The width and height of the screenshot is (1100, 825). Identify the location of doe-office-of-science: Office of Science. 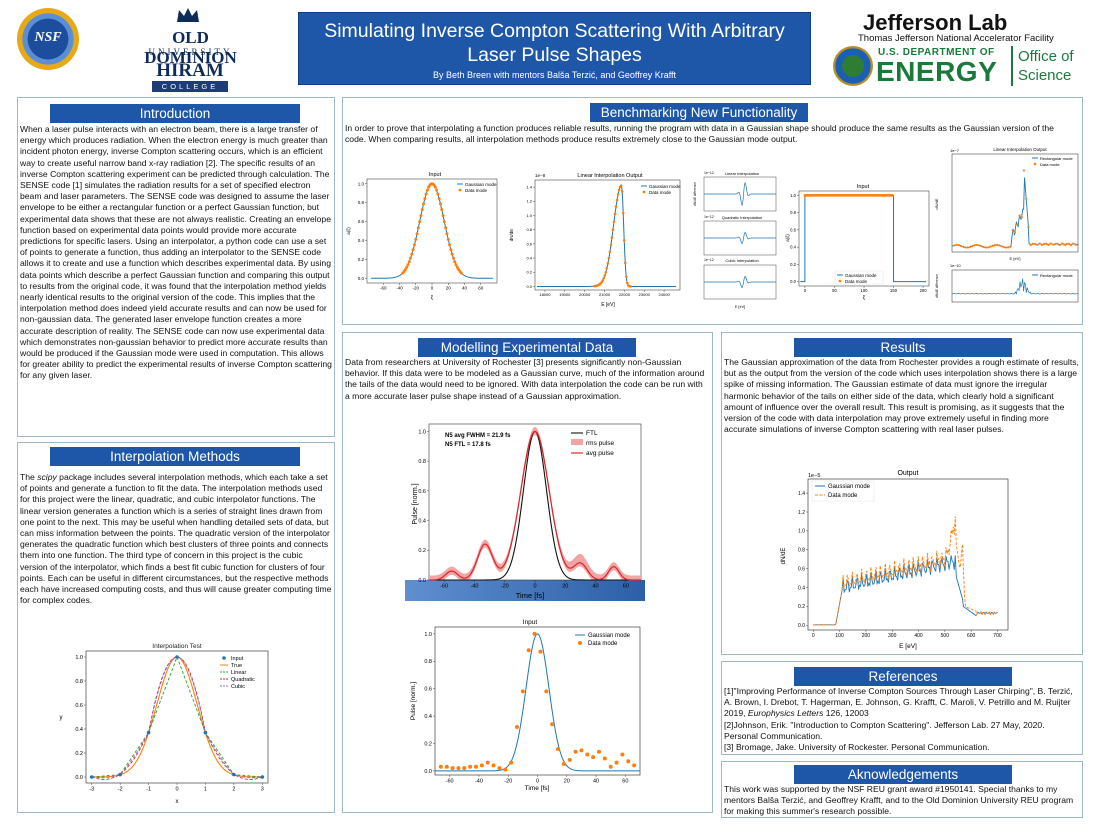
(1046, 66).